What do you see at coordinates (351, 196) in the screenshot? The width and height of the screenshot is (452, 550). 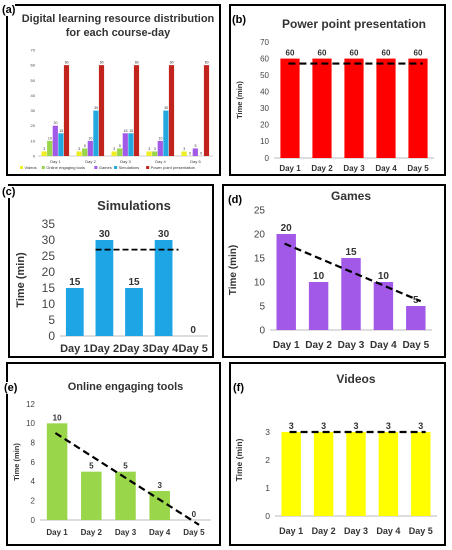 I see `chart-title: Games` at bounding box center [351, 196].